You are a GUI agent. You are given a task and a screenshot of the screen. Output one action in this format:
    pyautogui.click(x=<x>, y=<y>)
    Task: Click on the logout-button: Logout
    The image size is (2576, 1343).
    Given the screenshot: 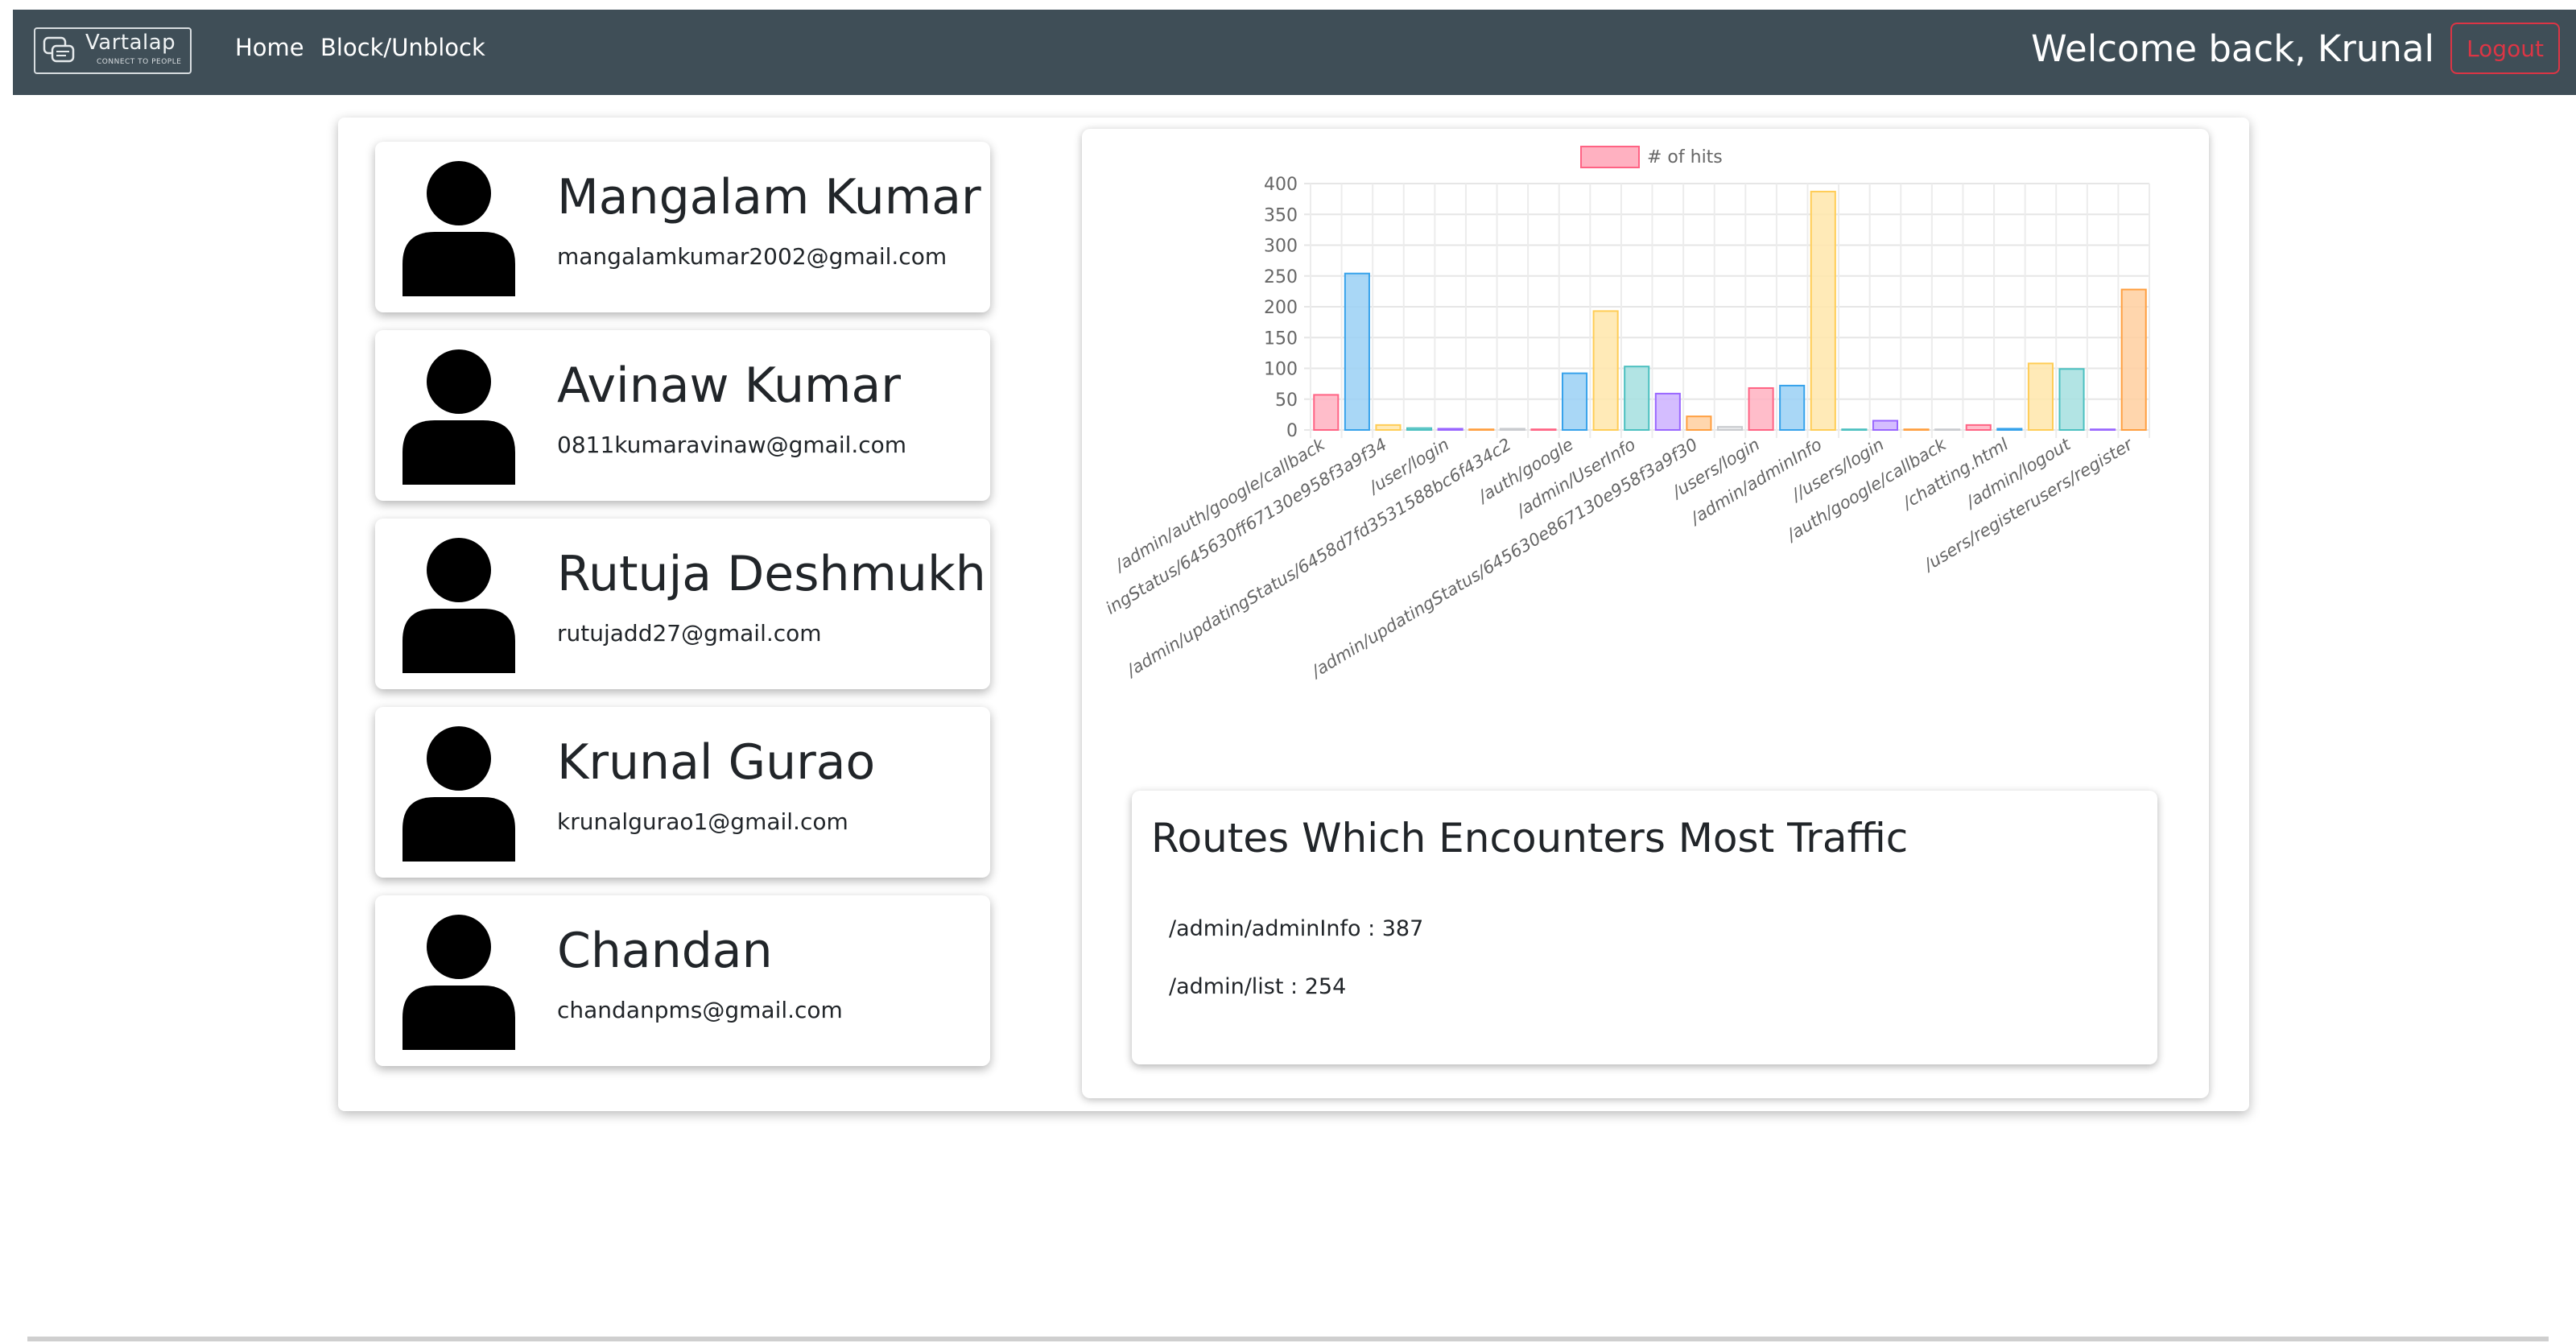 What is the action you would take?
    pyautogui.click(x=2505, y=48)
    